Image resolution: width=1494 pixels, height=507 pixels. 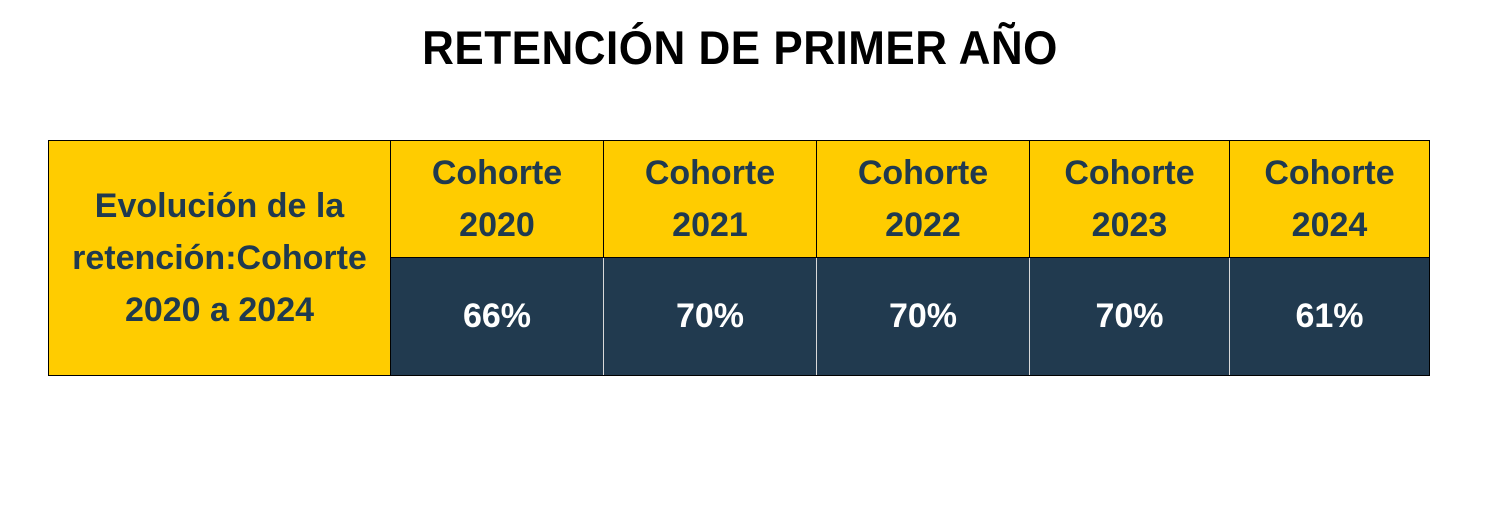 What do you see at coordinates (1329, 199) in the screenshot?
I see `cohort-header-cell: Cohorte 2024` at bounding box center [1329, 199].